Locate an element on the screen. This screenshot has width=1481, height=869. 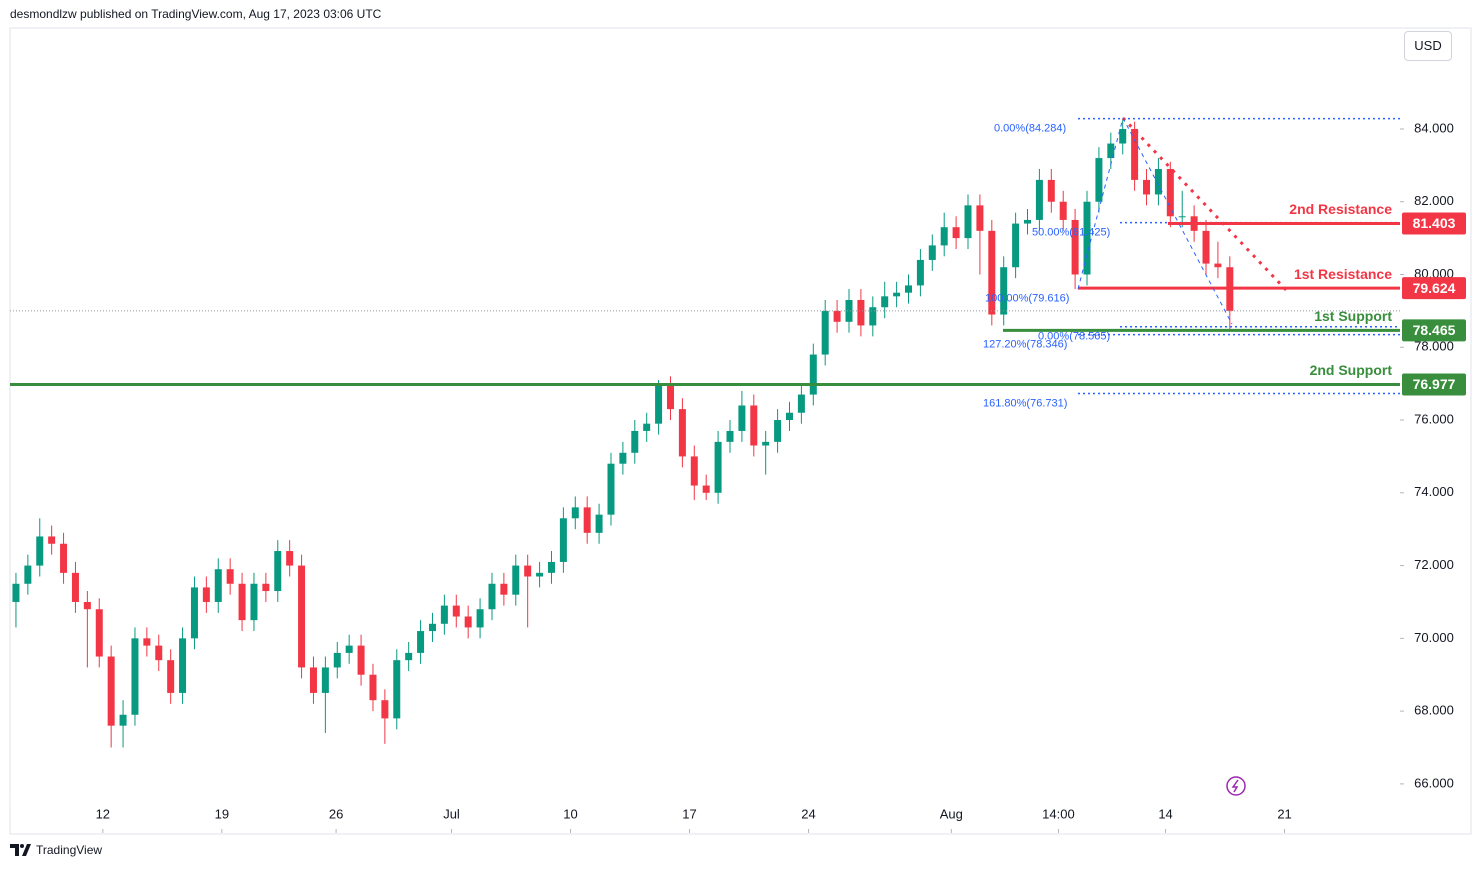
y-tick-label: 78.000 is located at coordinates (1434, 346).